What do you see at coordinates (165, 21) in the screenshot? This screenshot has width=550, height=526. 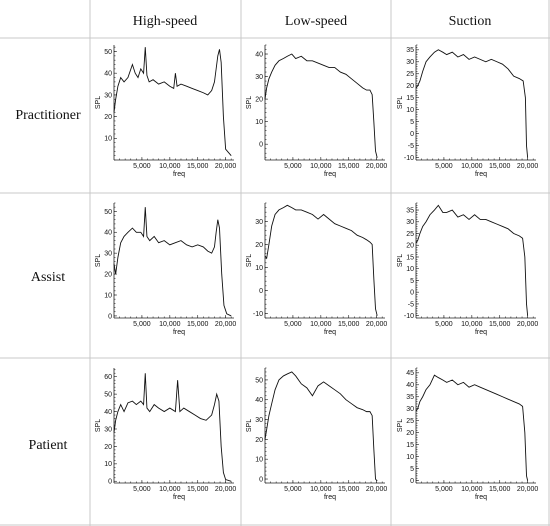 I see `column-header-high-speed: High-speed` at bounding box center [165, 21].